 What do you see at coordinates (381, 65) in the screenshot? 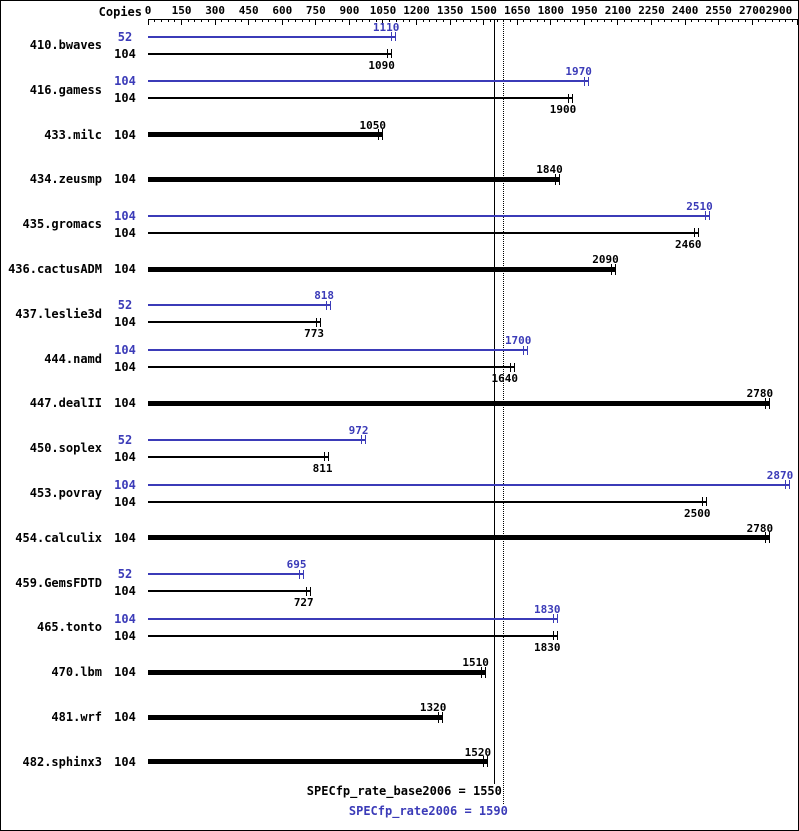
I see `base-value-label: 1090` at bounding box center [381, 65].